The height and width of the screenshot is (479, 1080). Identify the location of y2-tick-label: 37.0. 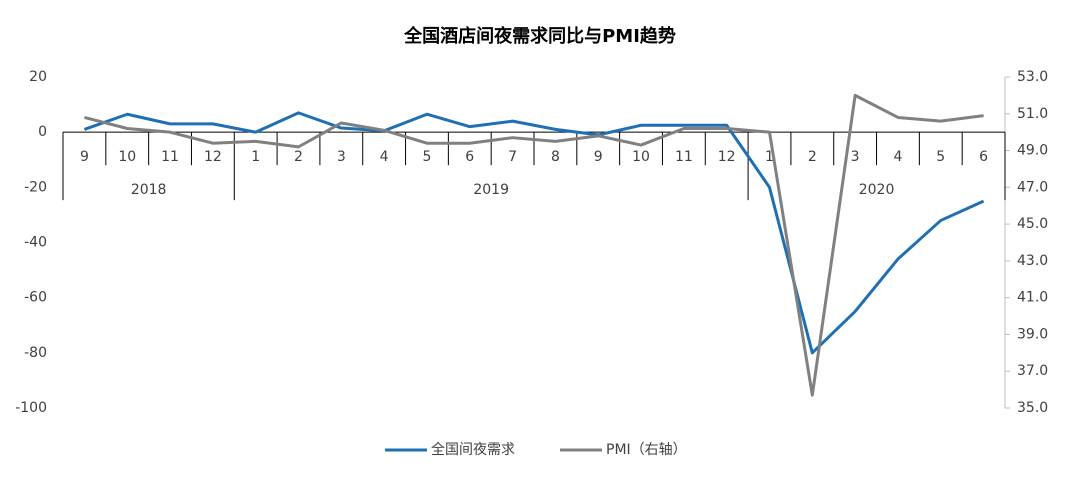
(1032, 371).